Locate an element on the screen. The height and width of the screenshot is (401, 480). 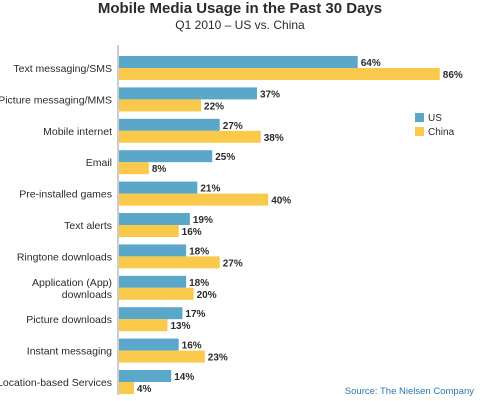
data-label-china: 4% is located at coordinates (144, 389).